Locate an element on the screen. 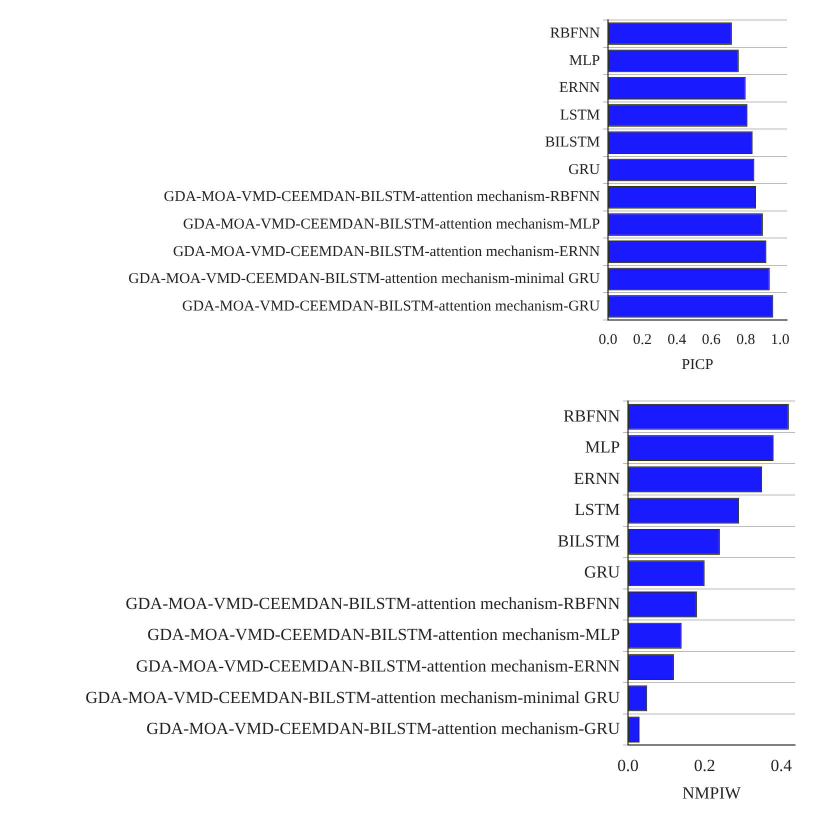 The image size is (821, 825). x-tick-label: 1.0 is located at coordinates (780, 340).